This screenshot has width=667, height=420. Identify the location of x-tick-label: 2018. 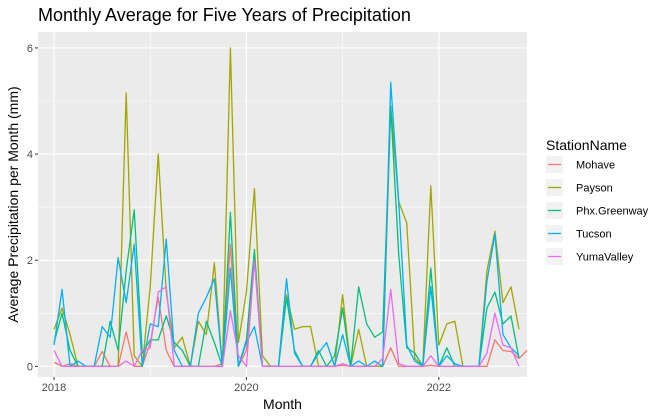
(54, 388).